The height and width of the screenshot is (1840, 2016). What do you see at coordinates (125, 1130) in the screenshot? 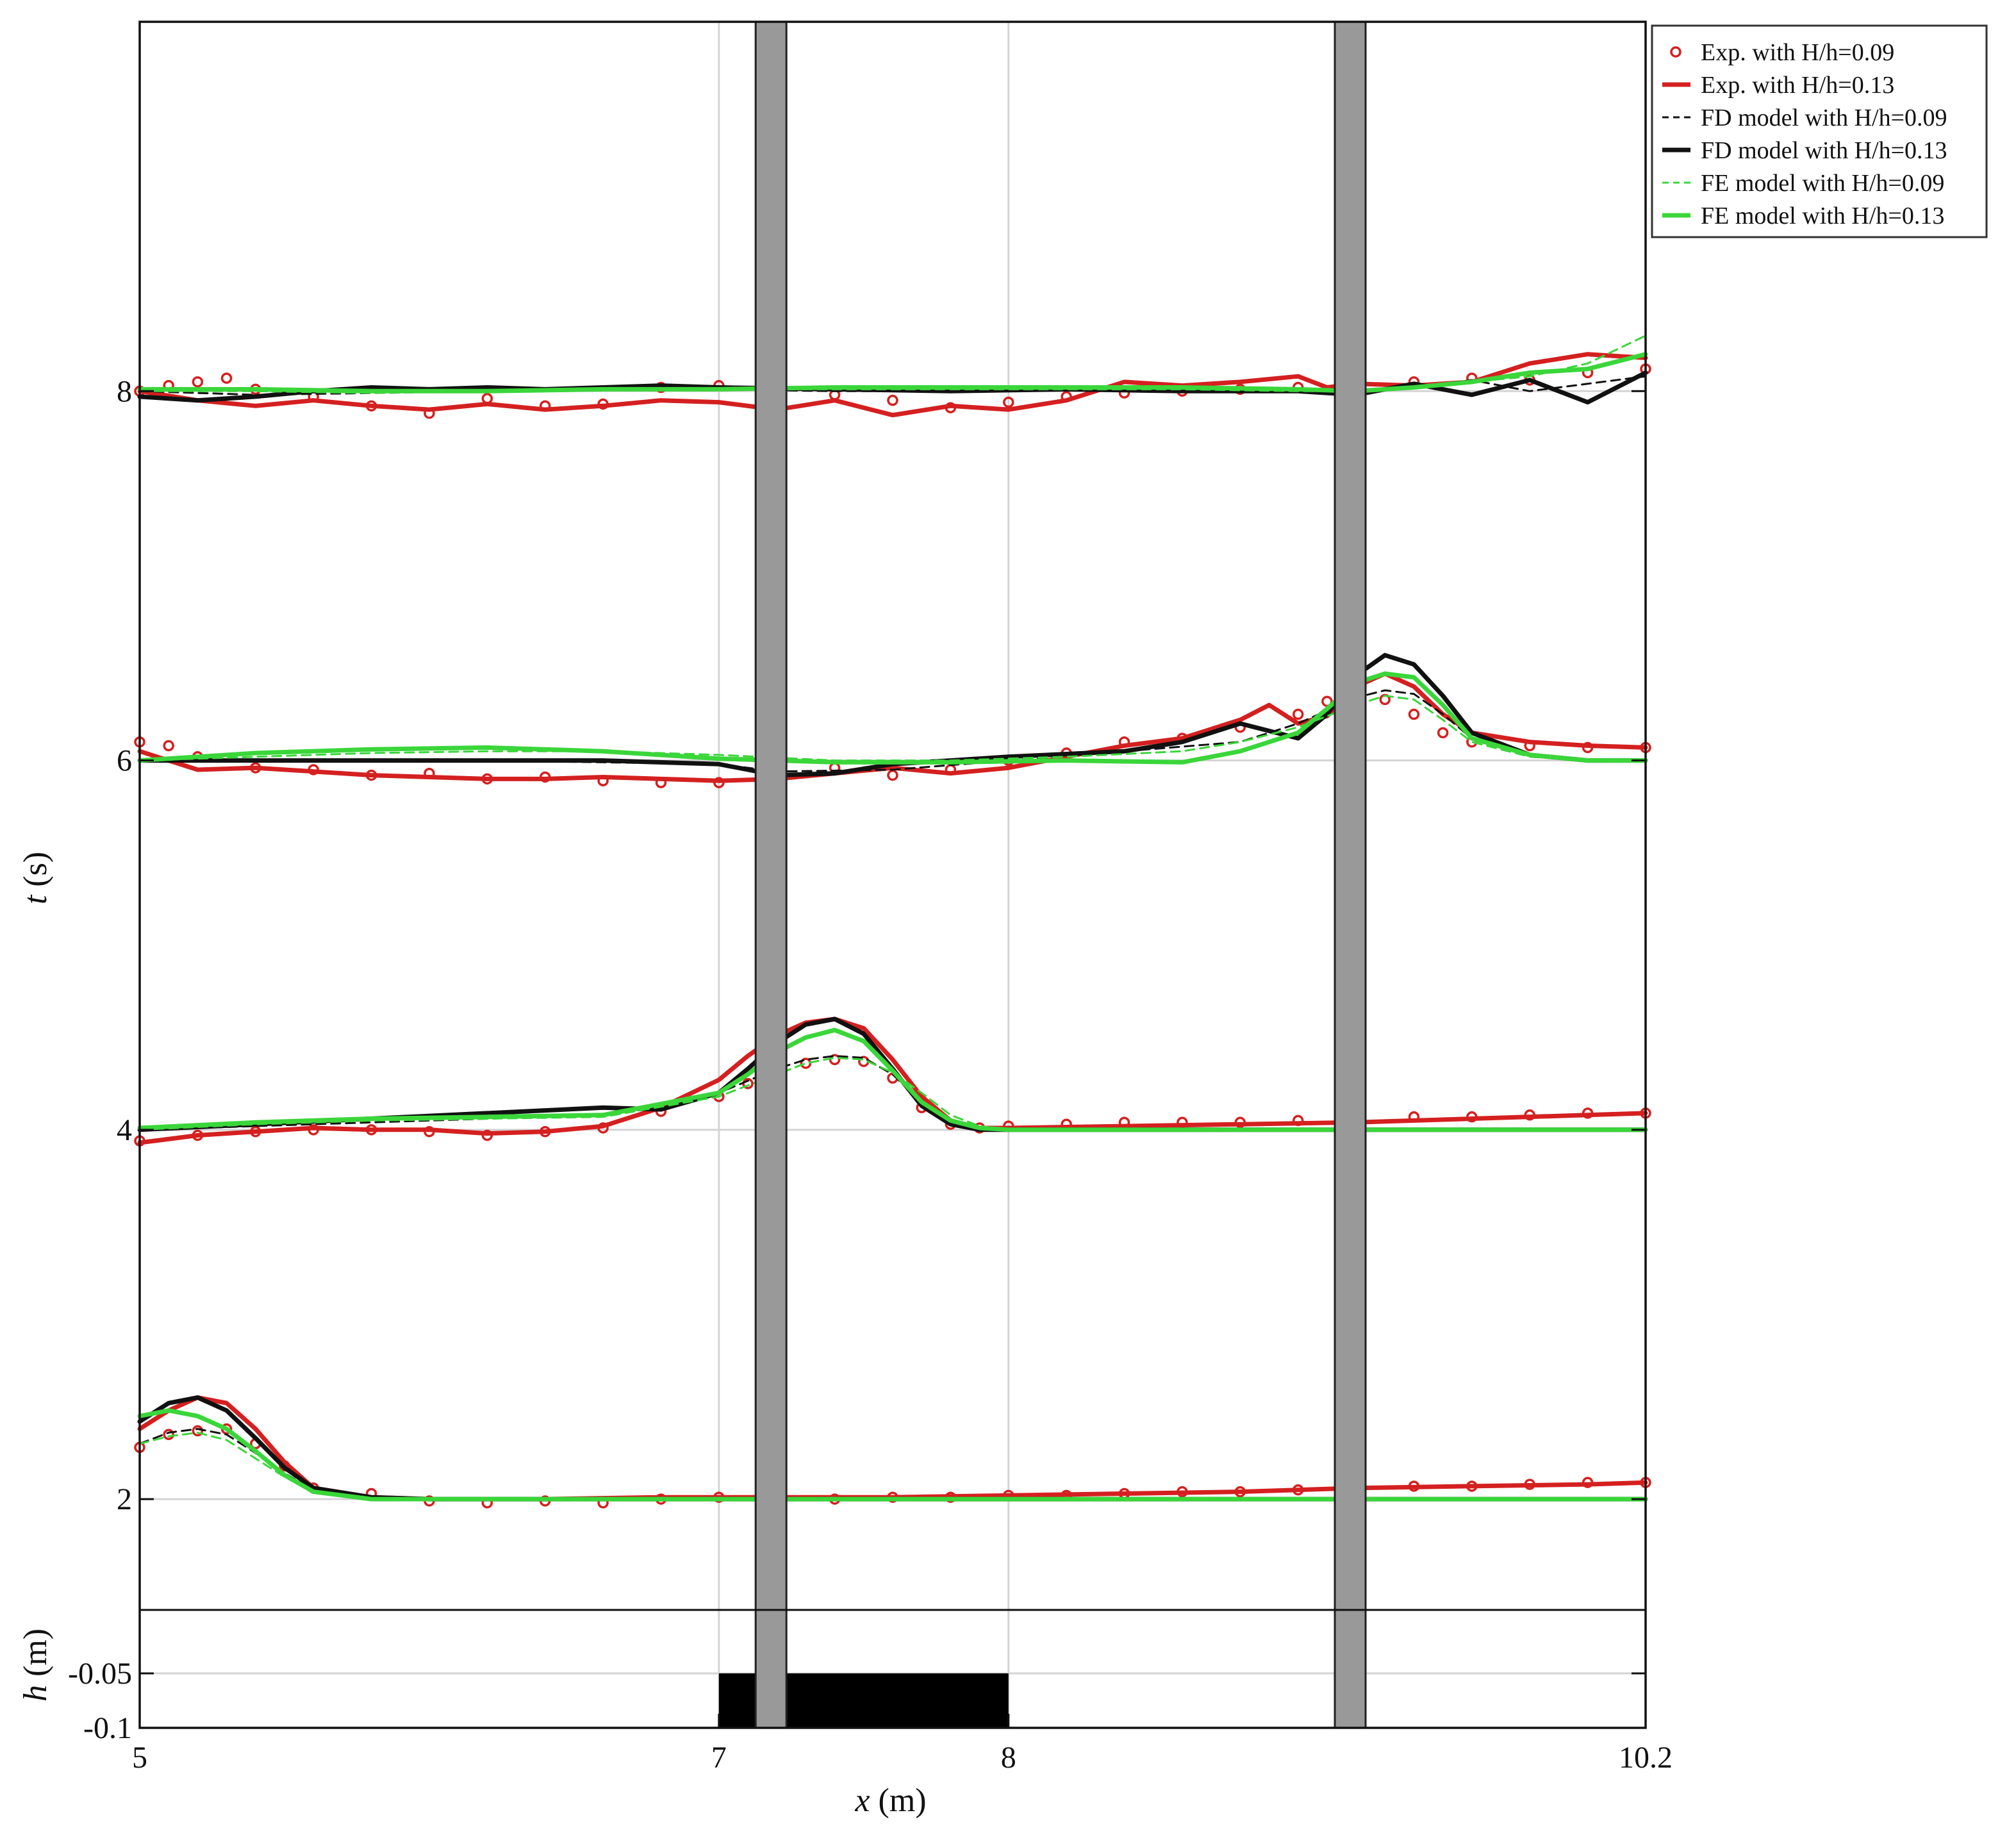
I see `y-tick-label-1: 4` at bounding box center [125, 1130].